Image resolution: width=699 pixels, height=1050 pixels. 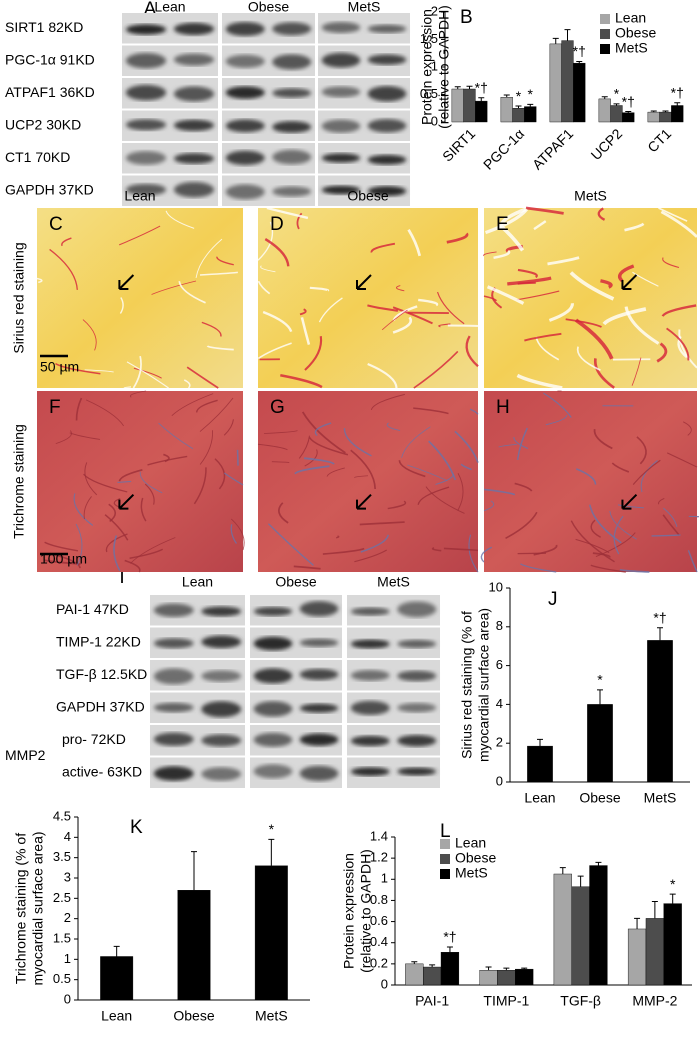 I want to click on legend-label: MetS, so click(x=471, y=873).